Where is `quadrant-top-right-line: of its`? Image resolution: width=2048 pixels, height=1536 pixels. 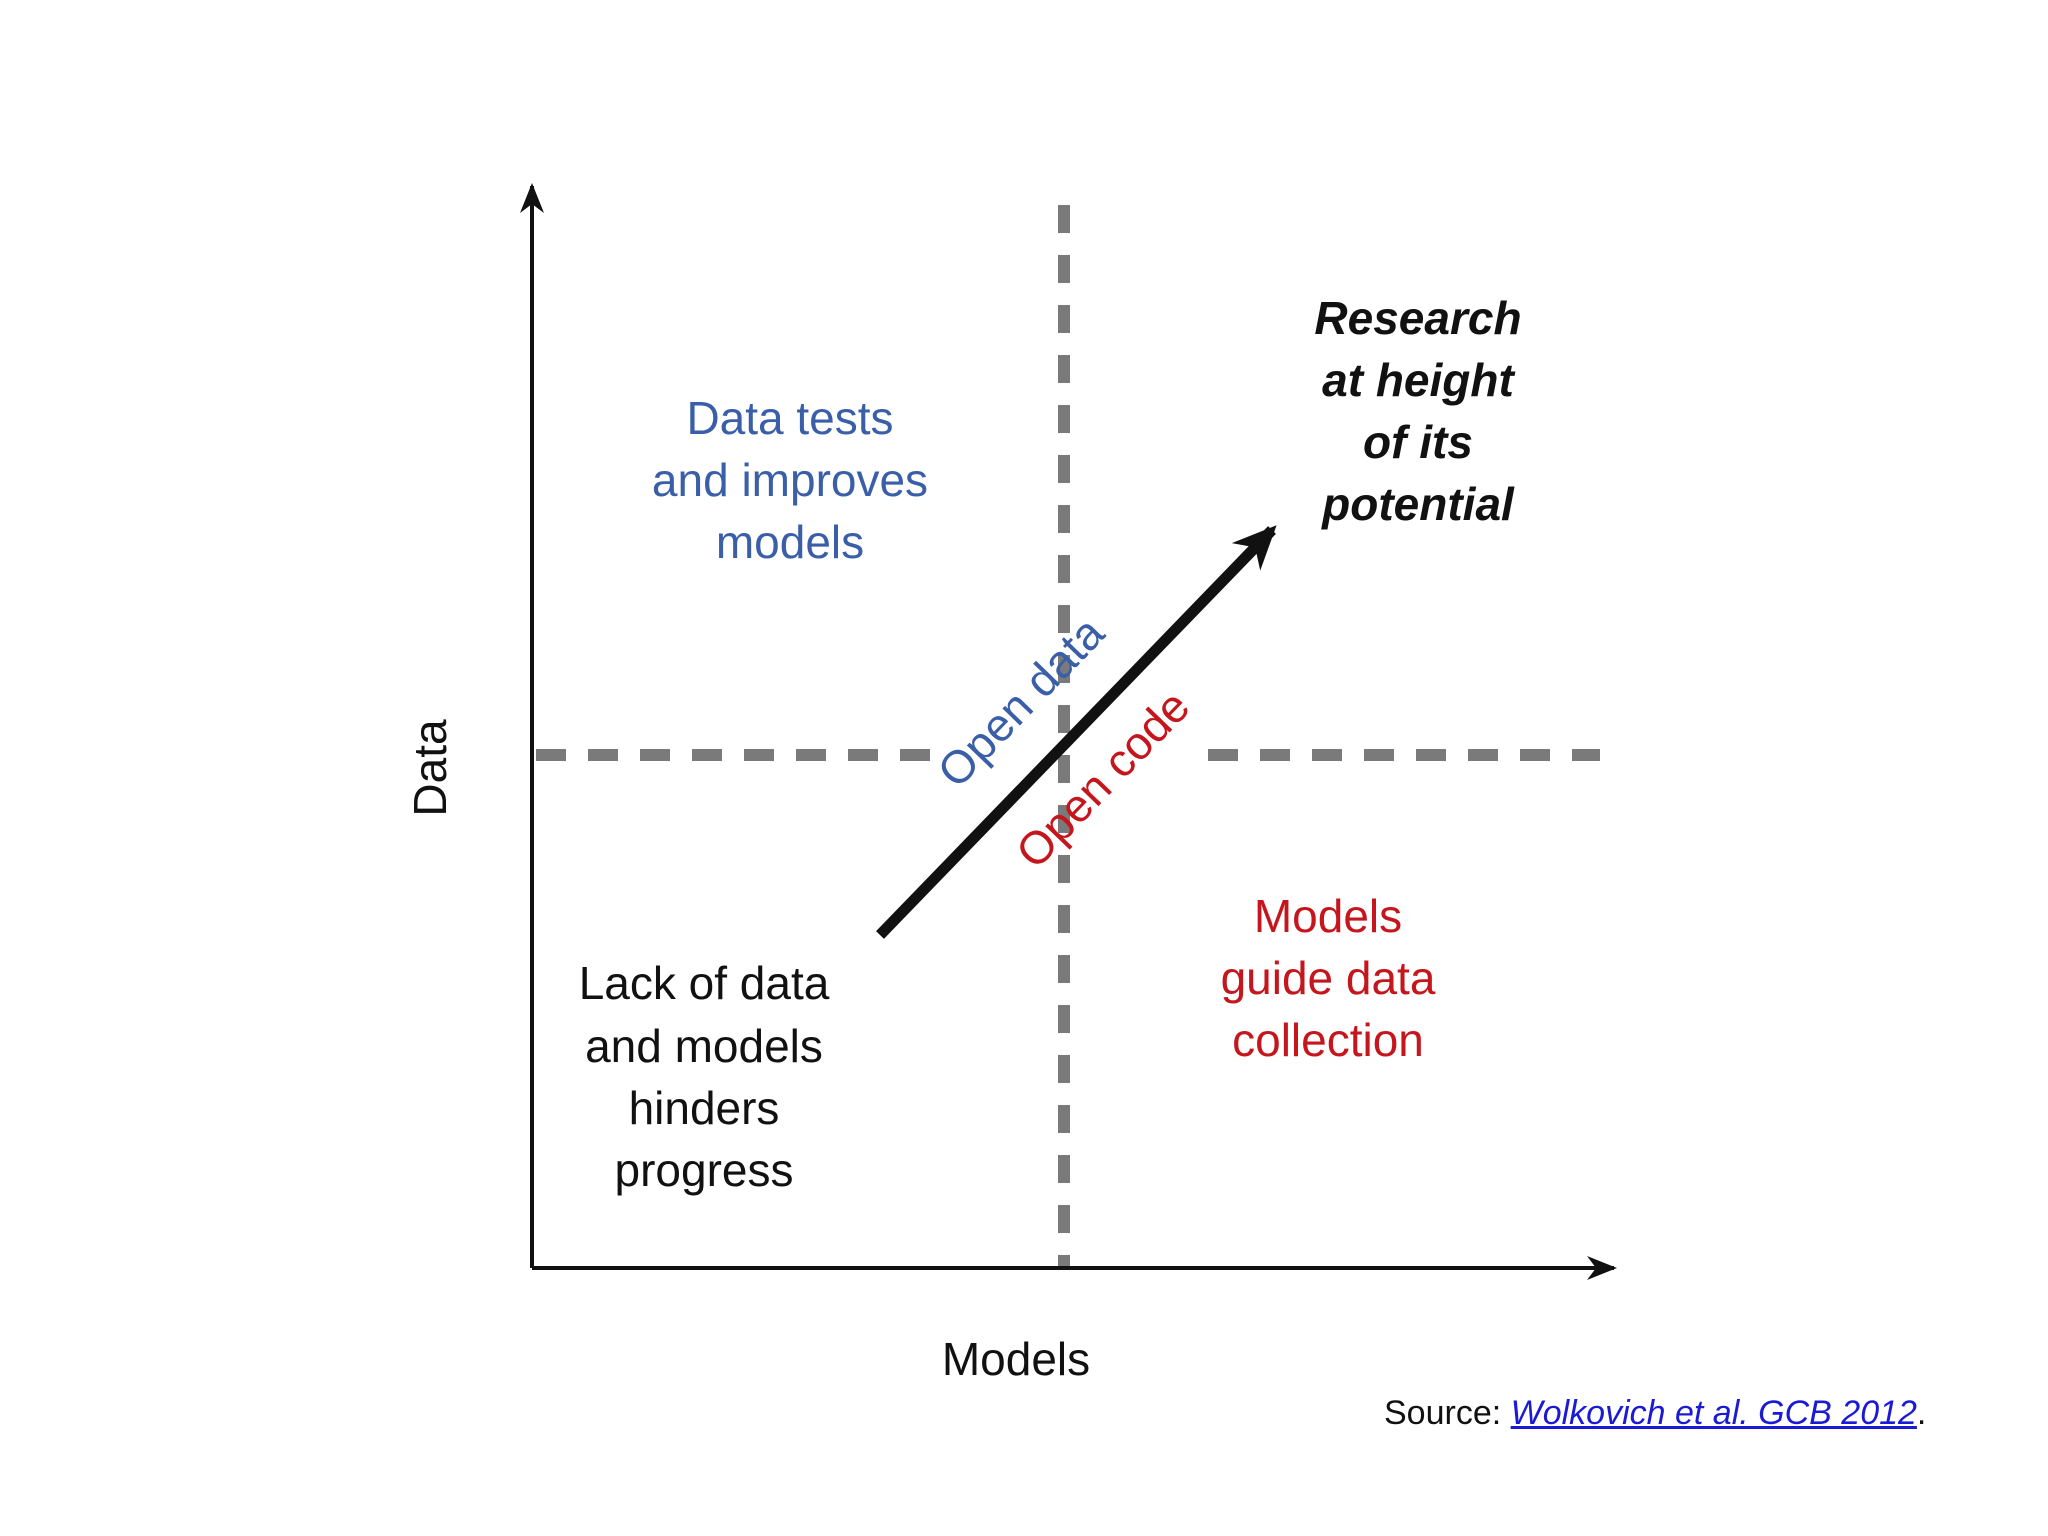
quadrant-top-right-line: of its is located at coordinates (1418, 442).